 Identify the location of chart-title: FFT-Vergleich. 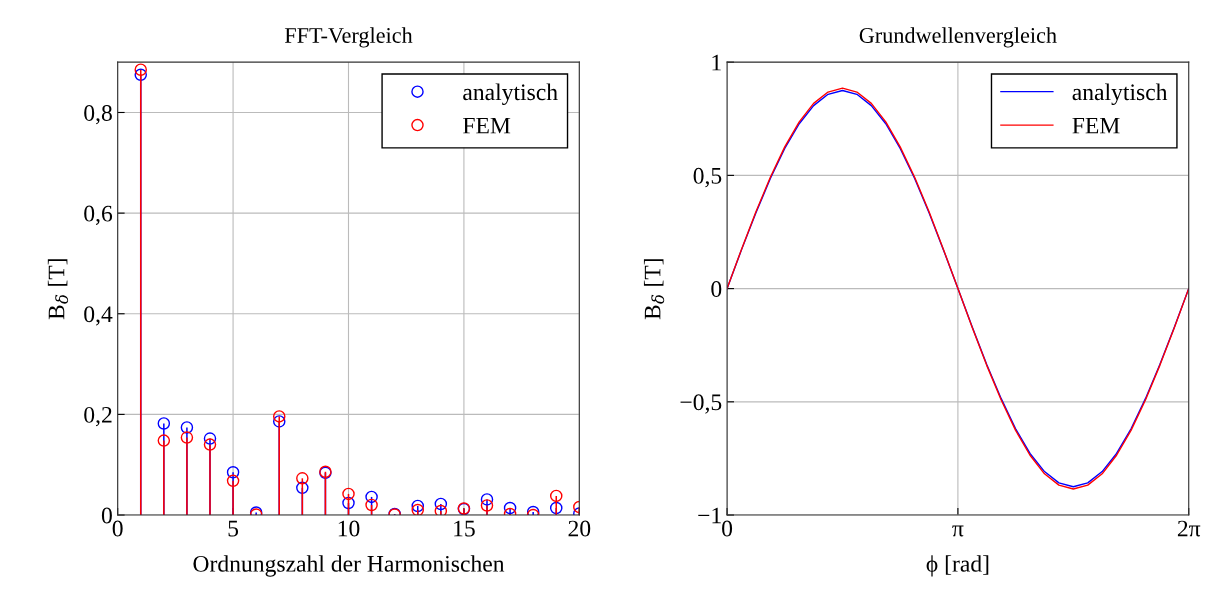
(348, 37).